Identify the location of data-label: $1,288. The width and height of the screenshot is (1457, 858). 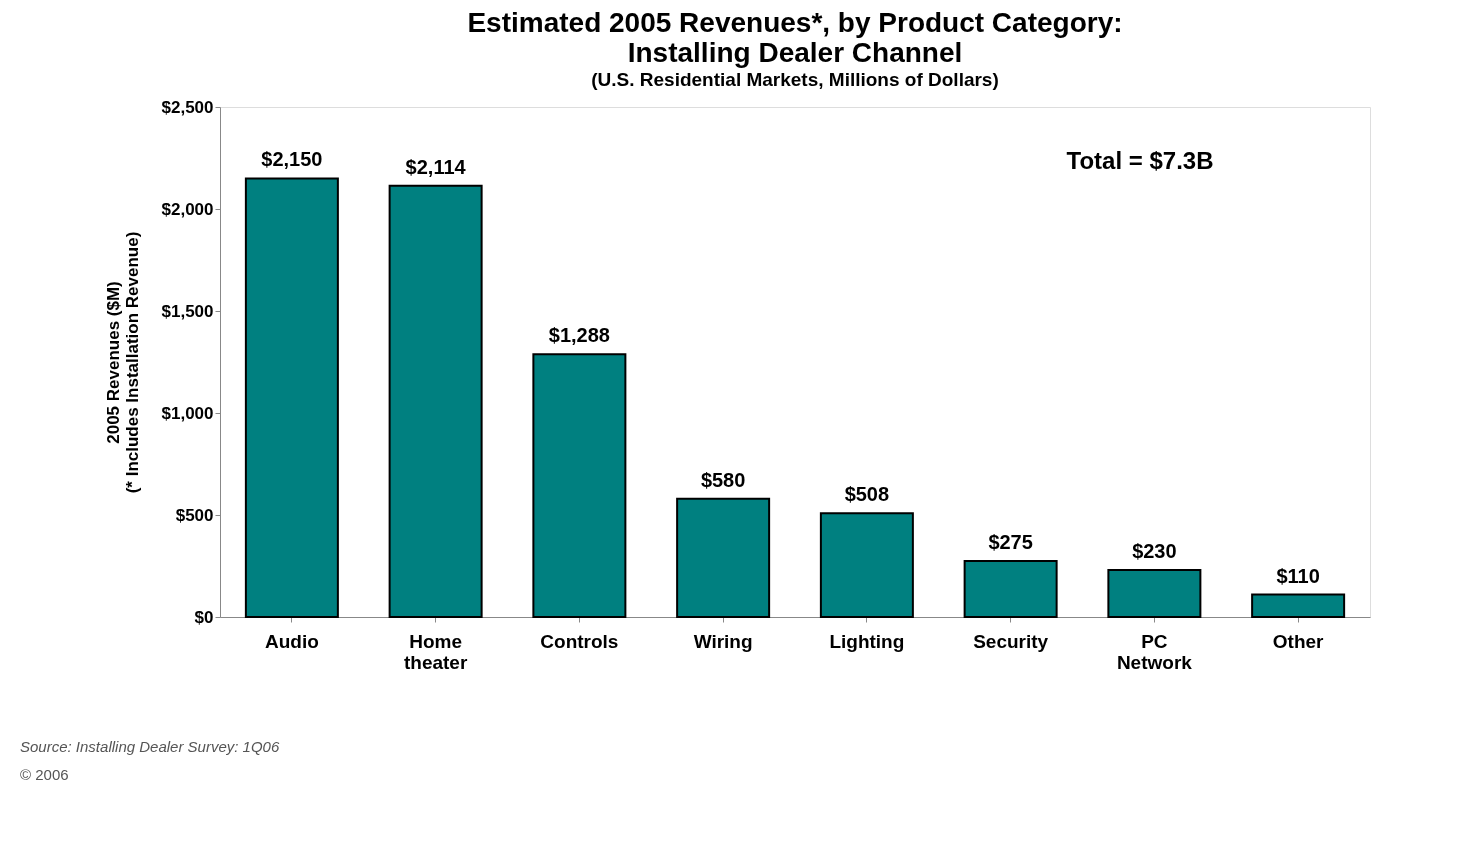
(579, 335).